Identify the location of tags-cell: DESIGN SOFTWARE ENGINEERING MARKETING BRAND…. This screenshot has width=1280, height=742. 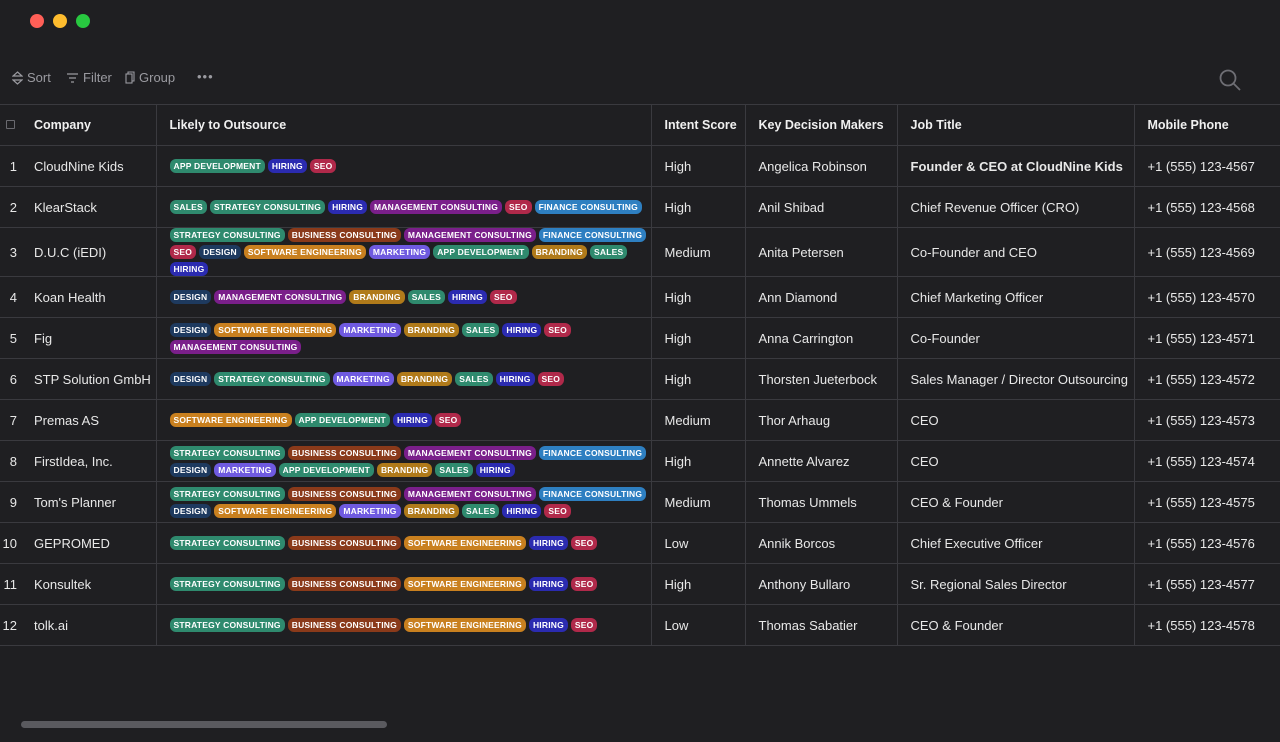
(403, 338).